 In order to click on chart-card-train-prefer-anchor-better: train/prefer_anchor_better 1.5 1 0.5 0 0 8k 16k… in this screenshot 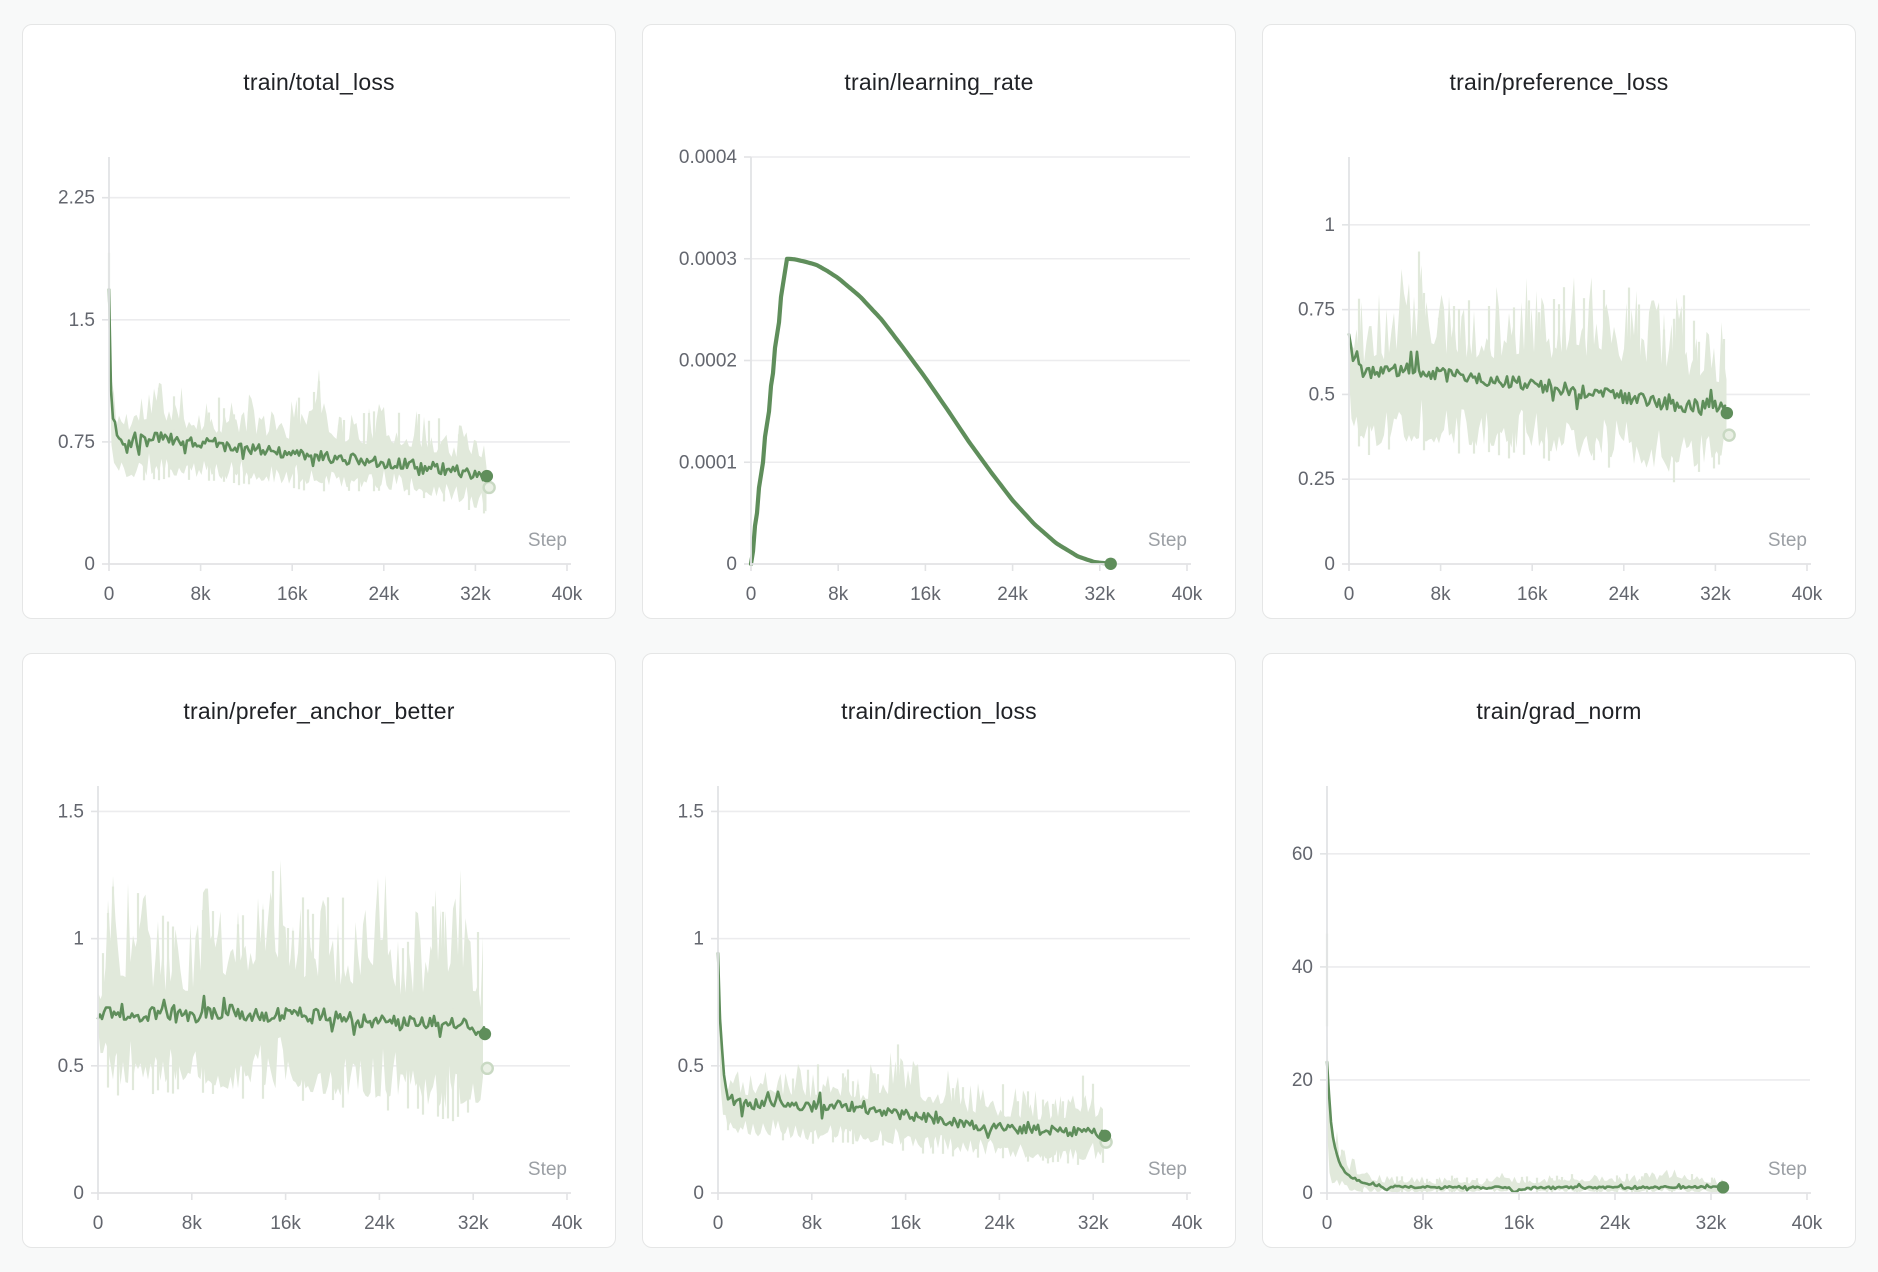, I will do `click(319, 950)`.